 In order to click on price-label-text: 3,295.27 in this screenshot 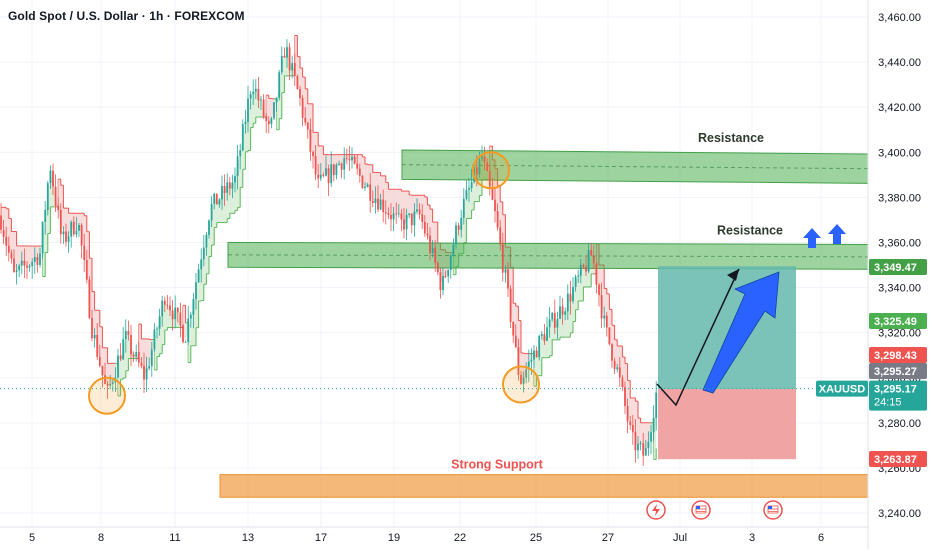, I will do `click(895, 372)`.